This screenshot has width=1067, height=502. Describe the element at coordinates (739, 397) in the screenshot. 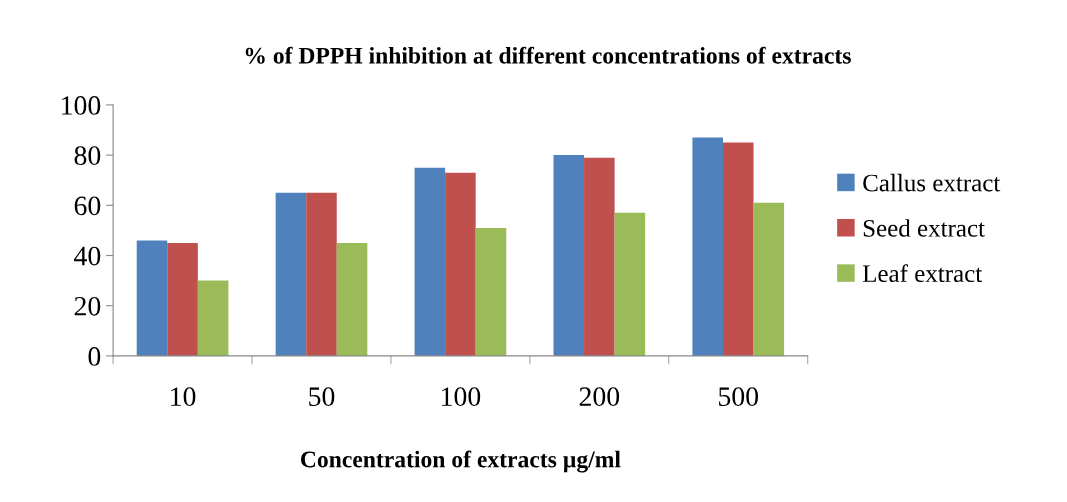

I see `x-tick-label: 500` at that location.